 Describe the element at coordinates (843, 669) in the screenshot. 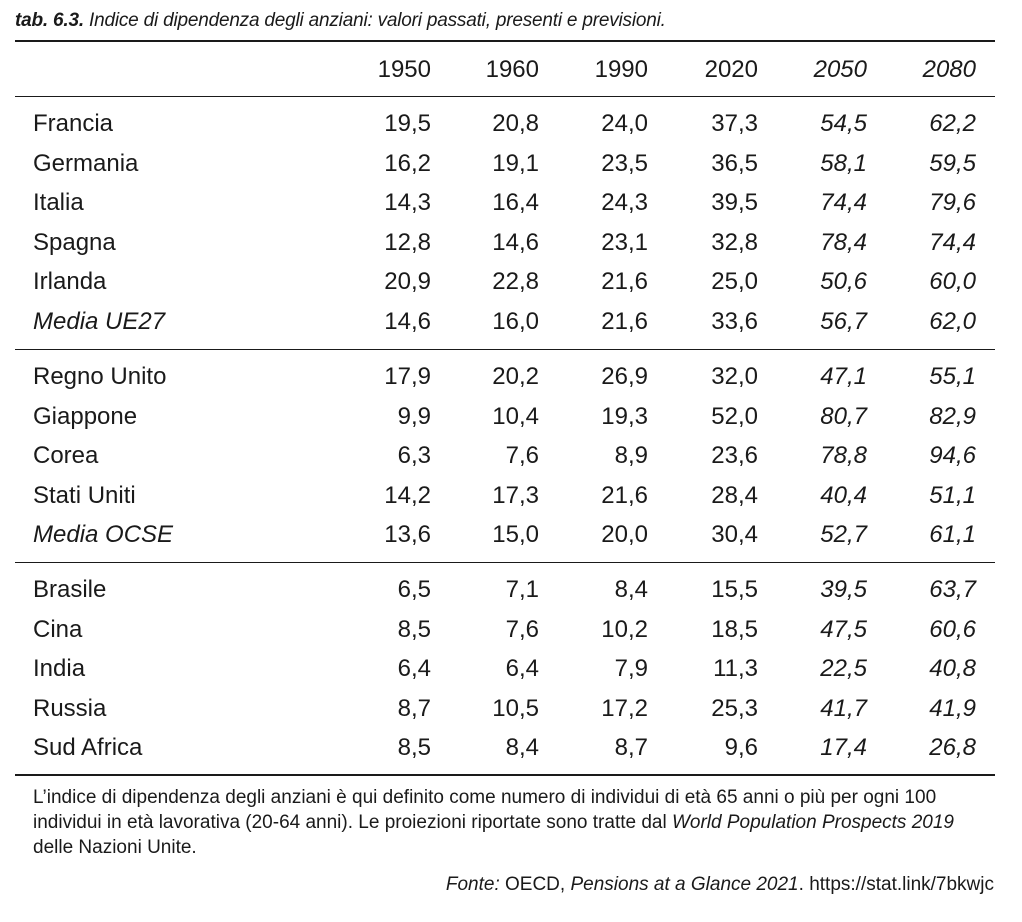

I see `table-cell: 22,5` at that location.